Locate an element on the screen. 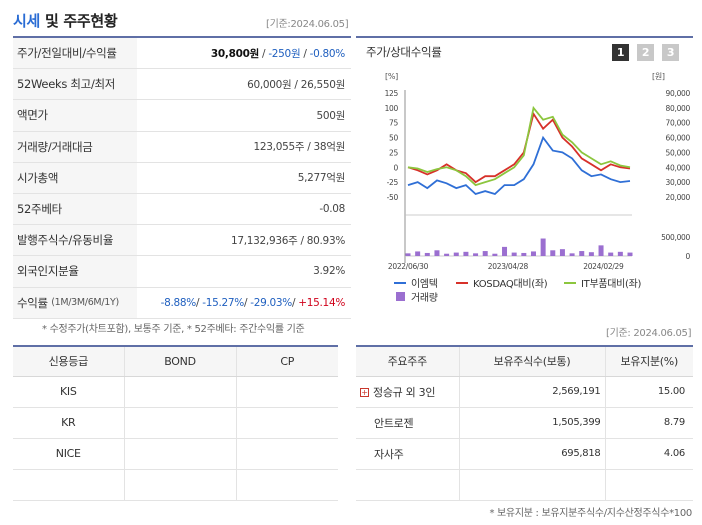 The width and height of the screenshot is (702, 525). summary-value: 60,000원 / 26,550원 is located at coordinates (296, 84).